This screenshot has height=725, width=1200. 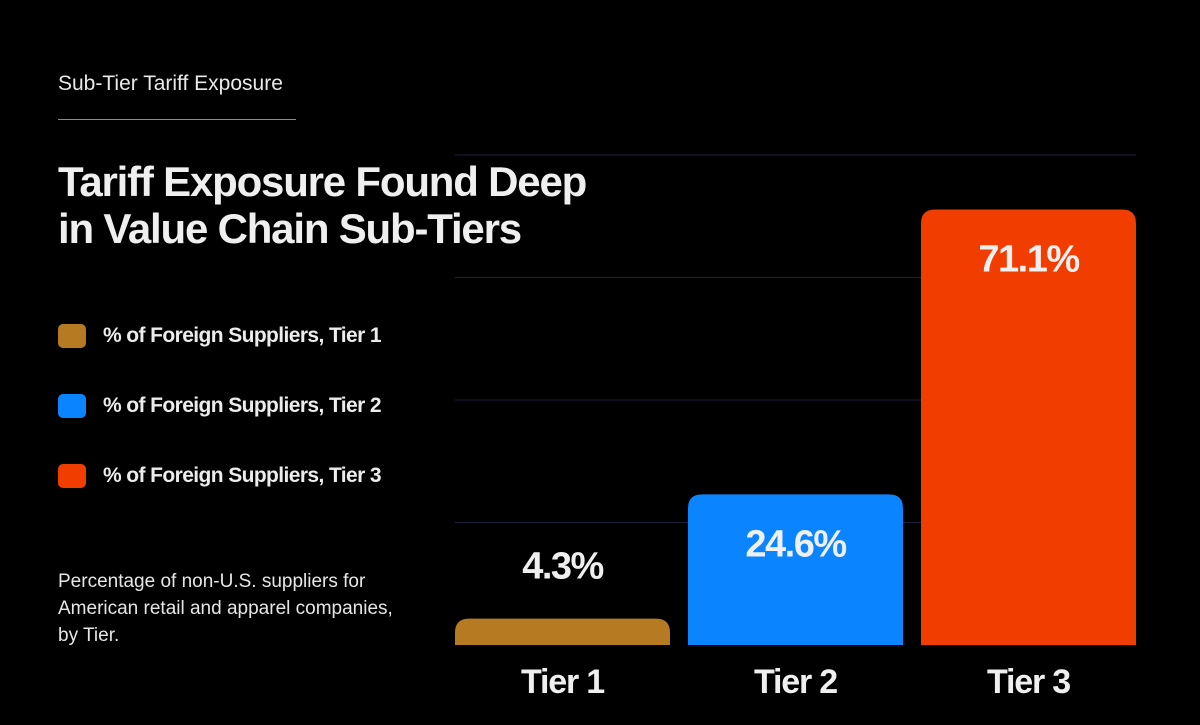 What do you see at coordinates (177, 119) in the screenshot?
I see `eyebrow-divider` at bounding box center [177, 119].